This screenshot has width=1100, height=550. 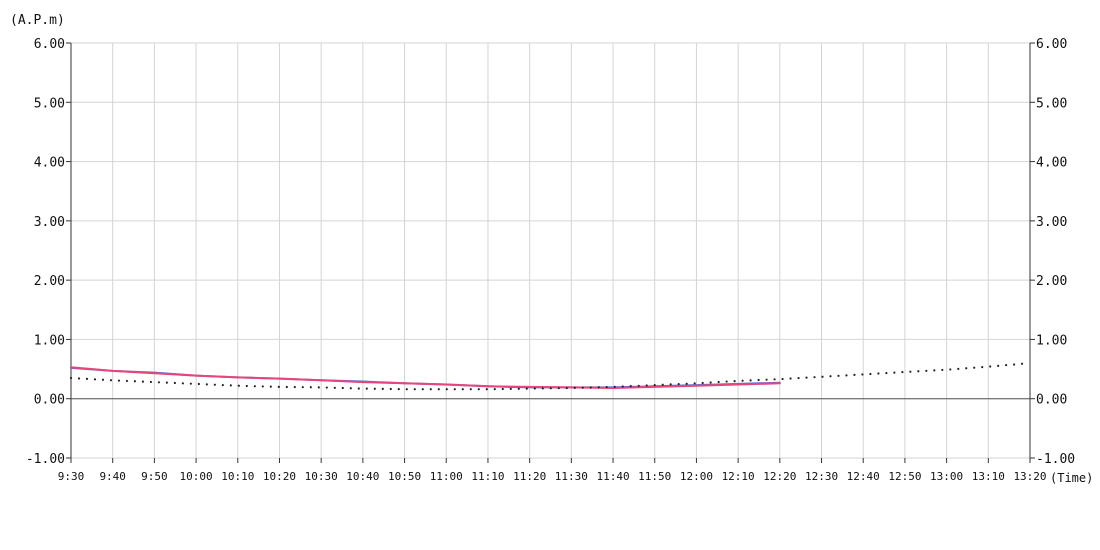 I want to click on x-tick-label: 9:30, so click(x=71, y=476).